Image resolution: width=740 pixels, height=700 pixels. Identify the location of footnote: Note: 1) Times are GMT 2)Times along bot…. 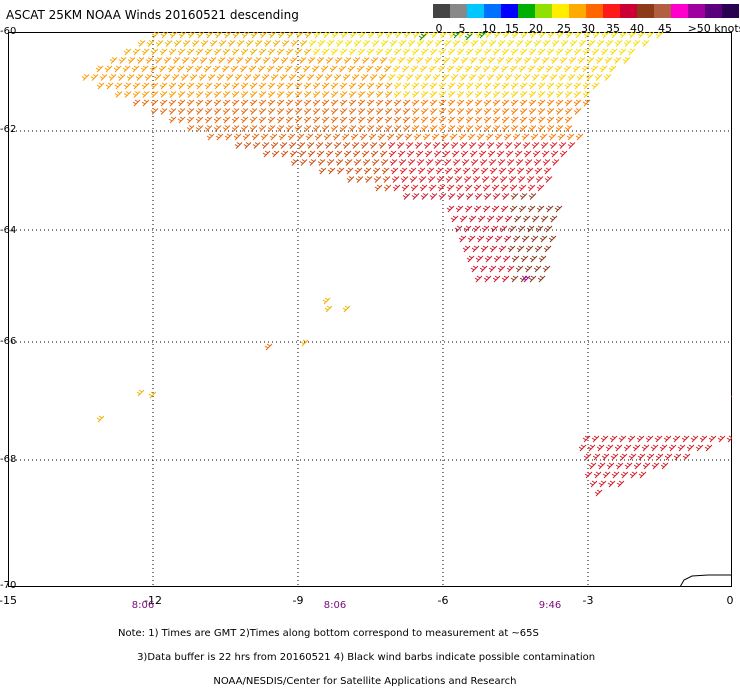
(356, 658).